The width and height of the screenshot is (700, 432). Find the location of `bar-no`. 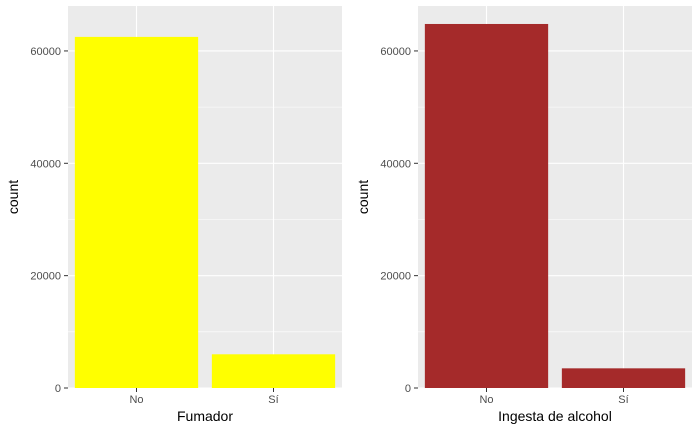

bar-no is located at coordinates (136, 212).